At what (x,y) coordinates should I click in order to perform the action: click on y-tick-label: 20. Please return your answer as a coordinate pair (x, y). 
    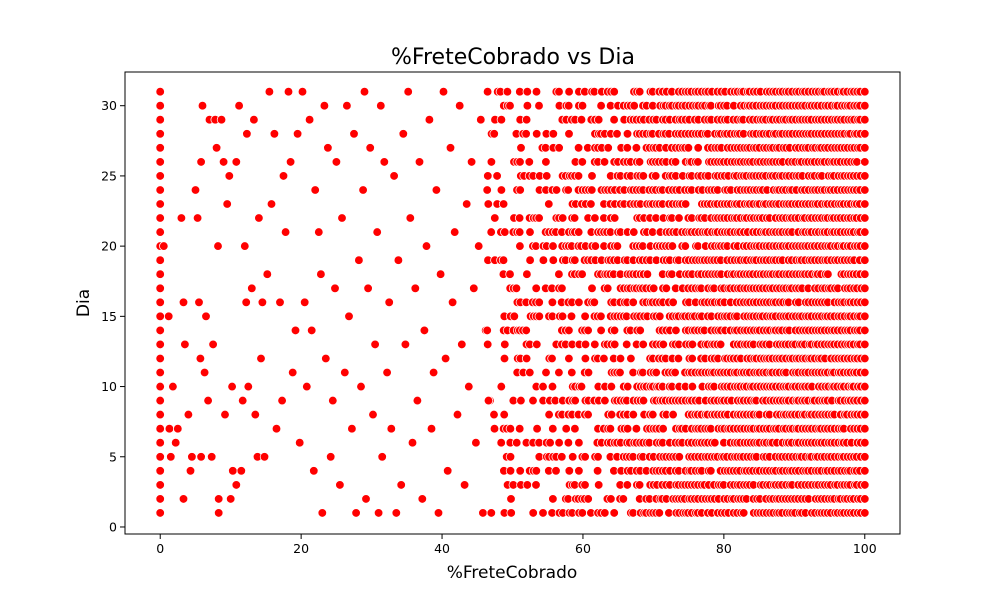
    Looking at the image, I should click on (109, 246).